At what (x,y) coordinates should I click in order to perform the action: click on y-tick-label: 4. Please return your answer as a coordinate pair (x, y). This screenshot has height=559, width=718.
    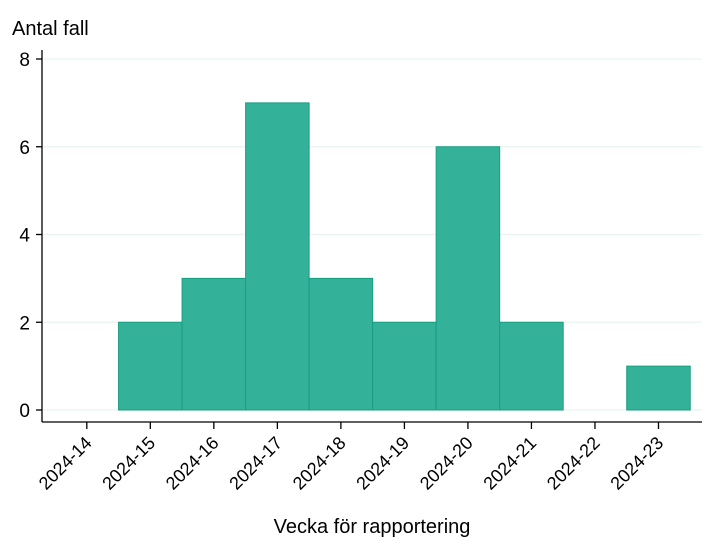
    Looking at the image, I should click on (24, 236).